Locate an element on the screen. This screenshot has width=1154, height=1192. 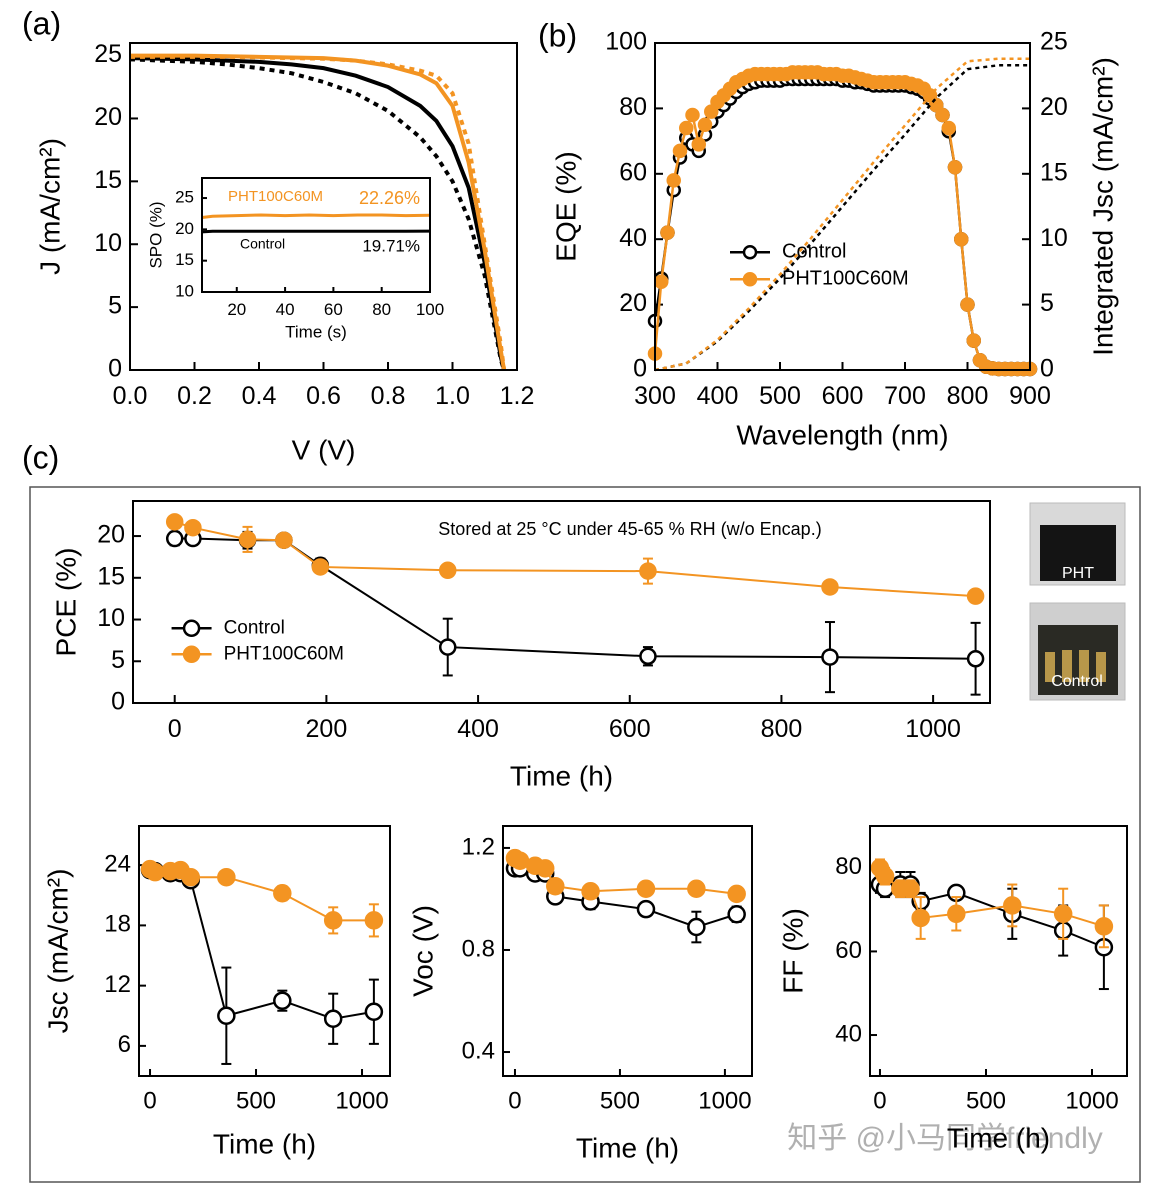
x-tick-label: 100 is located at coordinates (430, 309).